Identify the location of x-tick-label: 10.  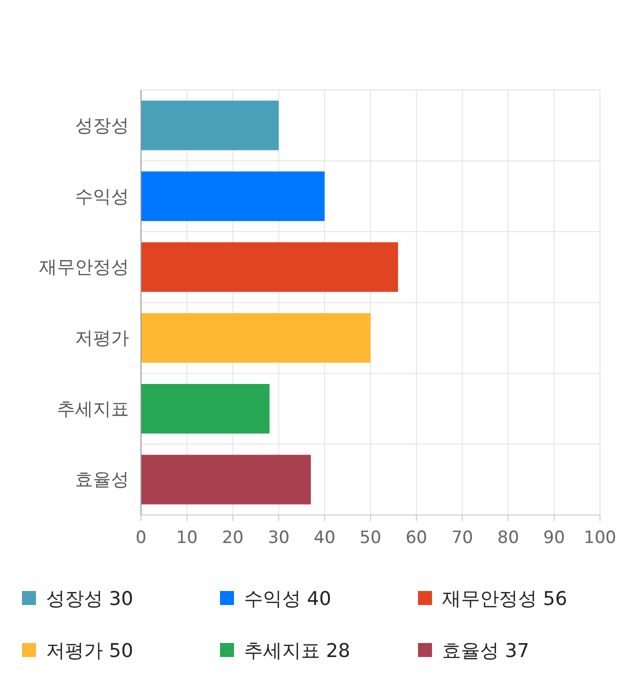
(187, 538).